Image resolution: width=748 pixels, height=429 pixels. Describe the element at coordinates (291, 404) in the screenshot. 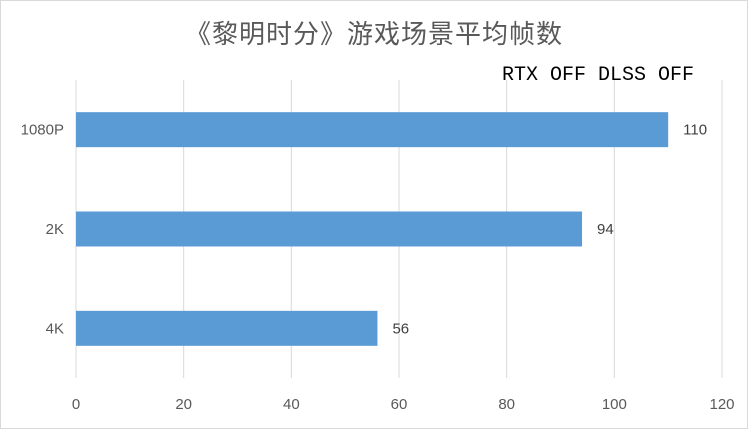

I see `x-tick-label-40: 40` at that location.